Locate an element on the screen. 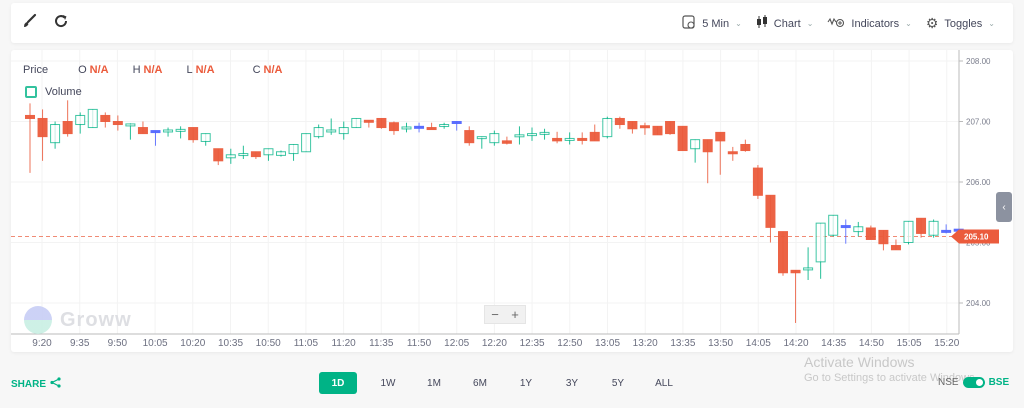 The image size is (1024, 408). zoom-controls: − + is located at coordinates (505, 314).